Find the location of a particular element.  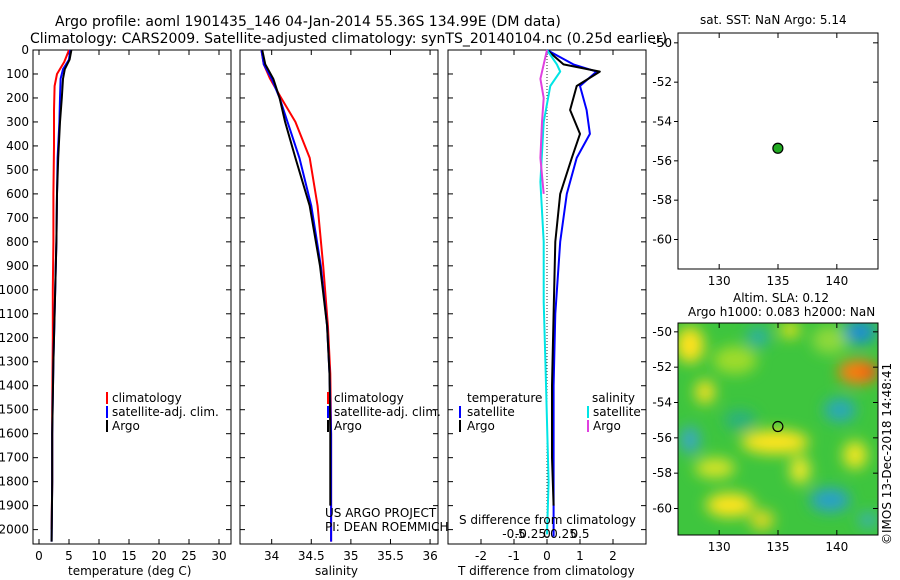

salinity-lines is located at coordinates (296, 295).